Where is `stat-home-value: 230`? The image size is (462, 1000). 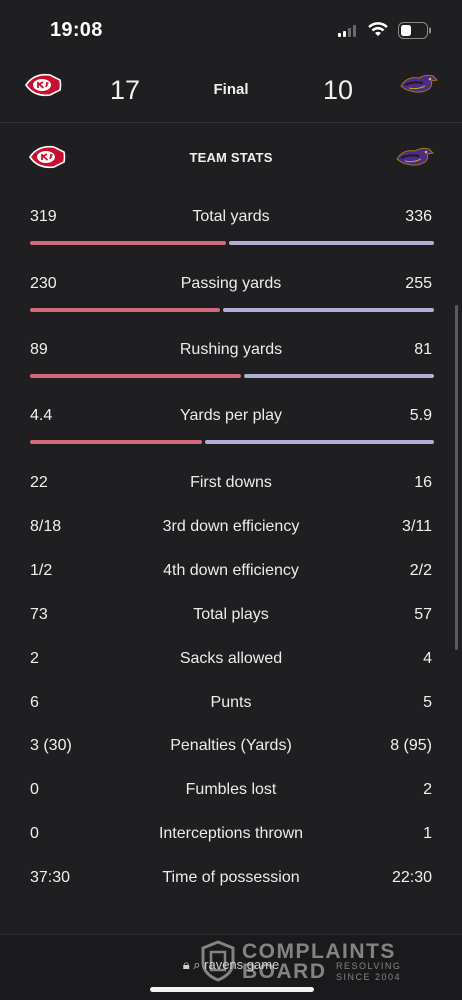
stat-home-value: 230 is located at coordinates (43, 283).